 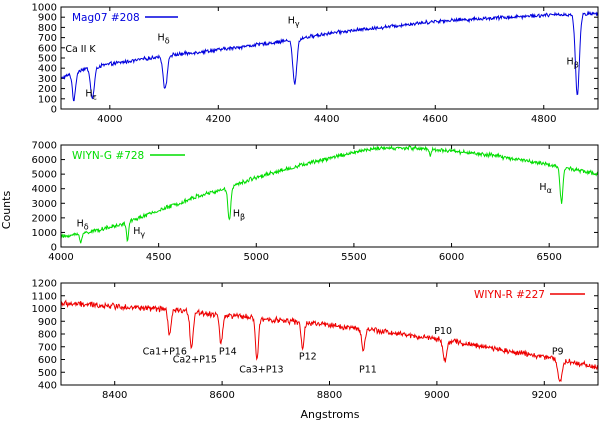 I want to click on legend-label: WIYN-R #227, so click(x=509, y=295).